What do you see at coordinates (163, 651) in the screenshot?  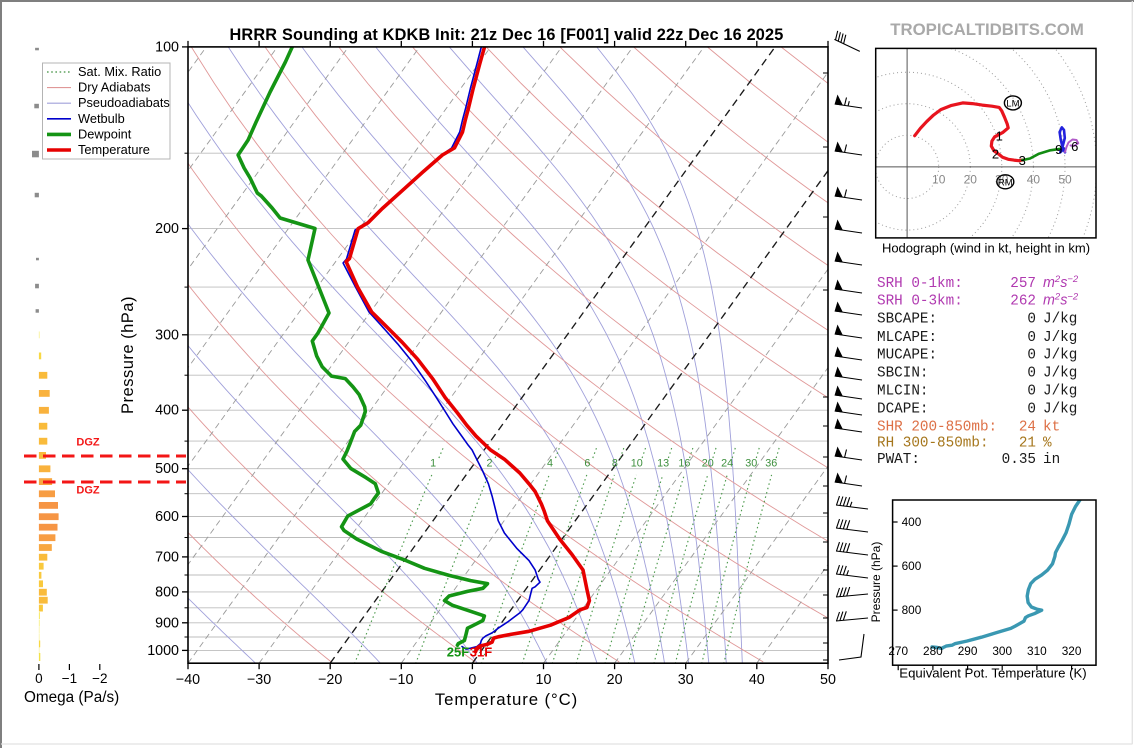 I see `svg-text: 1000` at bounding box center [163, 651].